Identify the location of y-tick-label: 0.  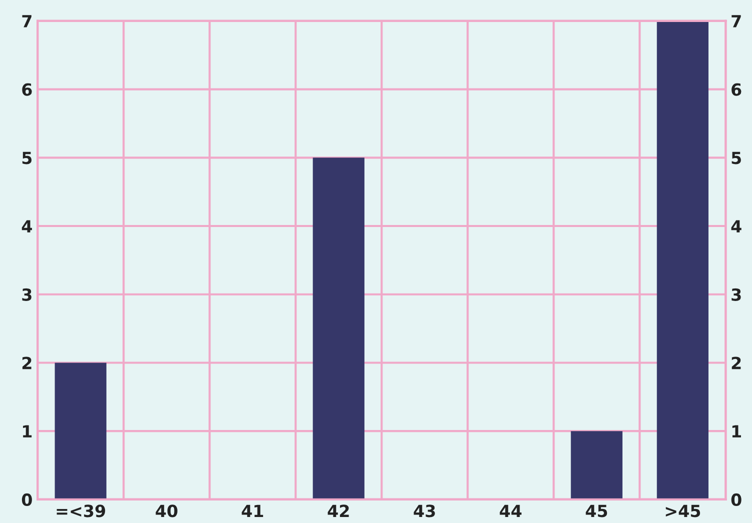
(27, 499).